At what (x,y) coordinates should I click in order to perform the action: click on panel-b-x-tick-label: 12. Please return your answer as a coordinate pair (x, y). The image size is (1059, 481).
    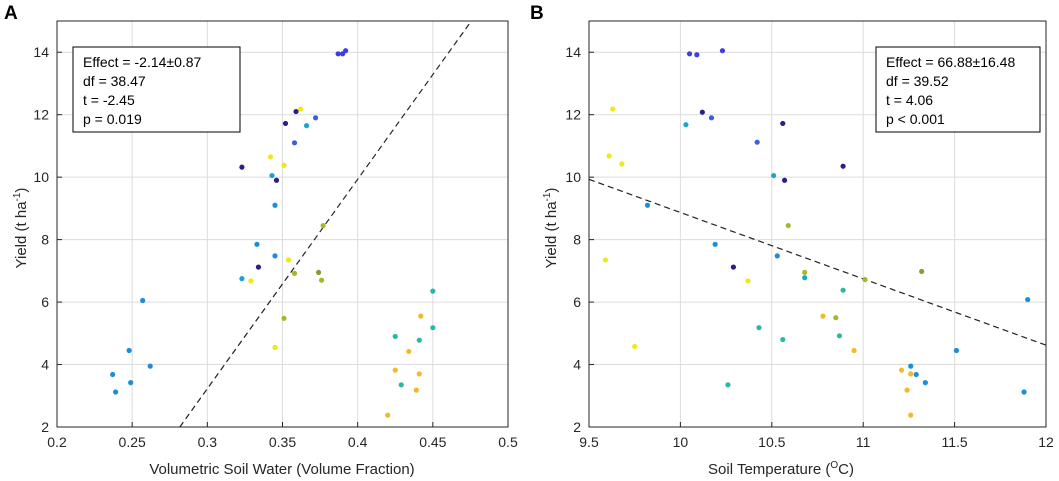
    Looking at the image, I should click on (1046, 442).